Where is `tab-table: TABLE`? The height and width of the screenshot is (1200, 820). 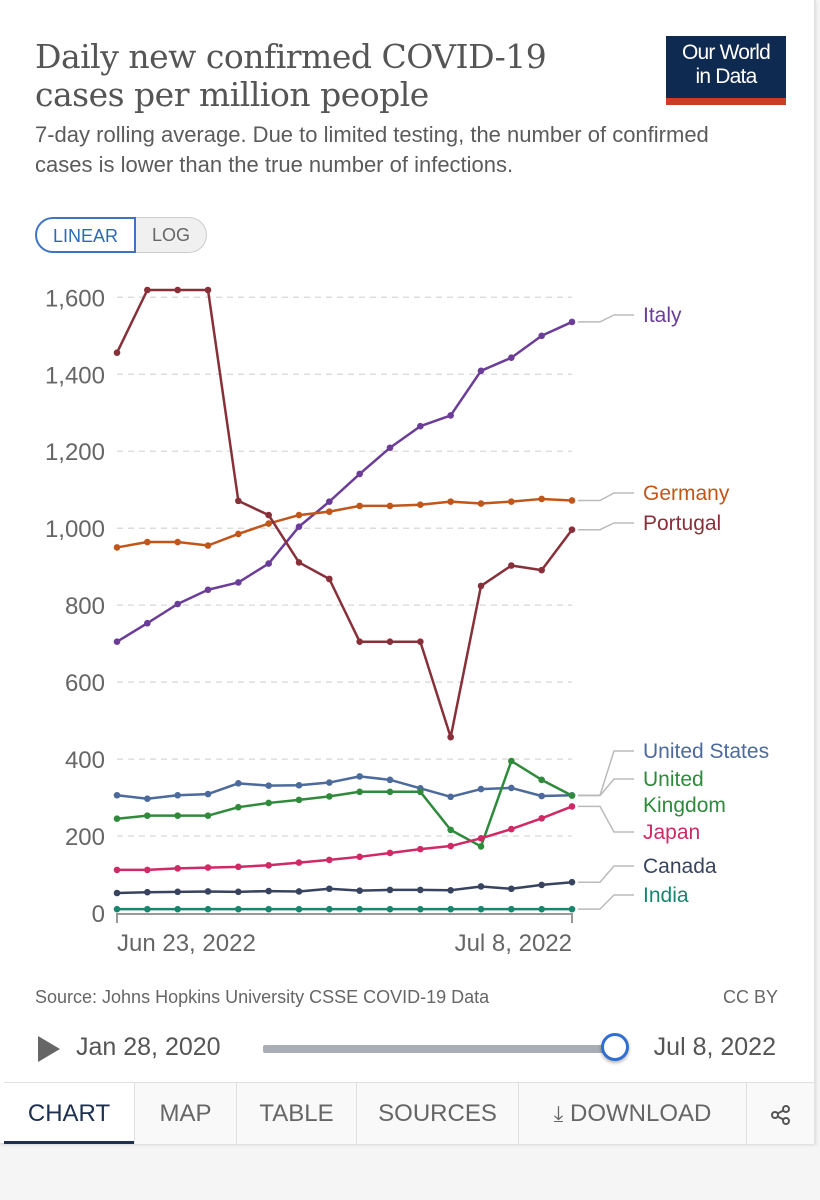
tab-table: TABLE is located at coordinates (296, 1113).